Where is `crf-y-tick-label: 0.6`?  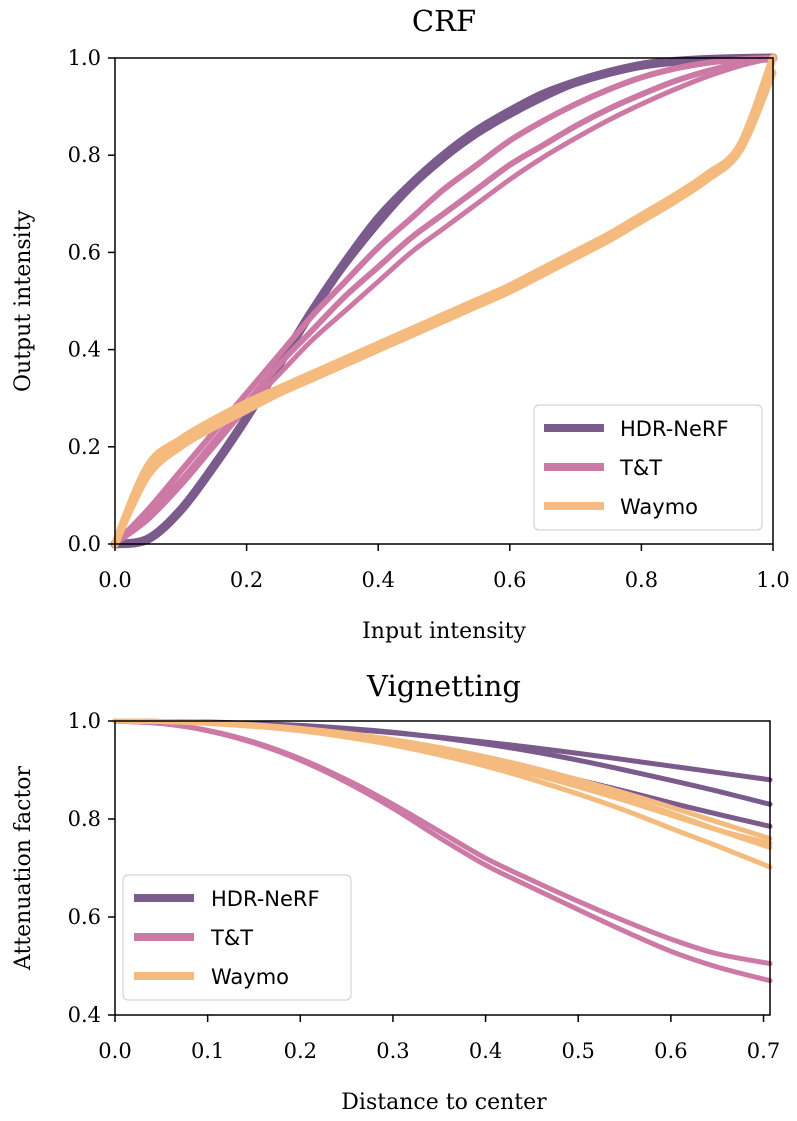
crf-y-tick-label: 0.6 is located at coordinates (84, 252).